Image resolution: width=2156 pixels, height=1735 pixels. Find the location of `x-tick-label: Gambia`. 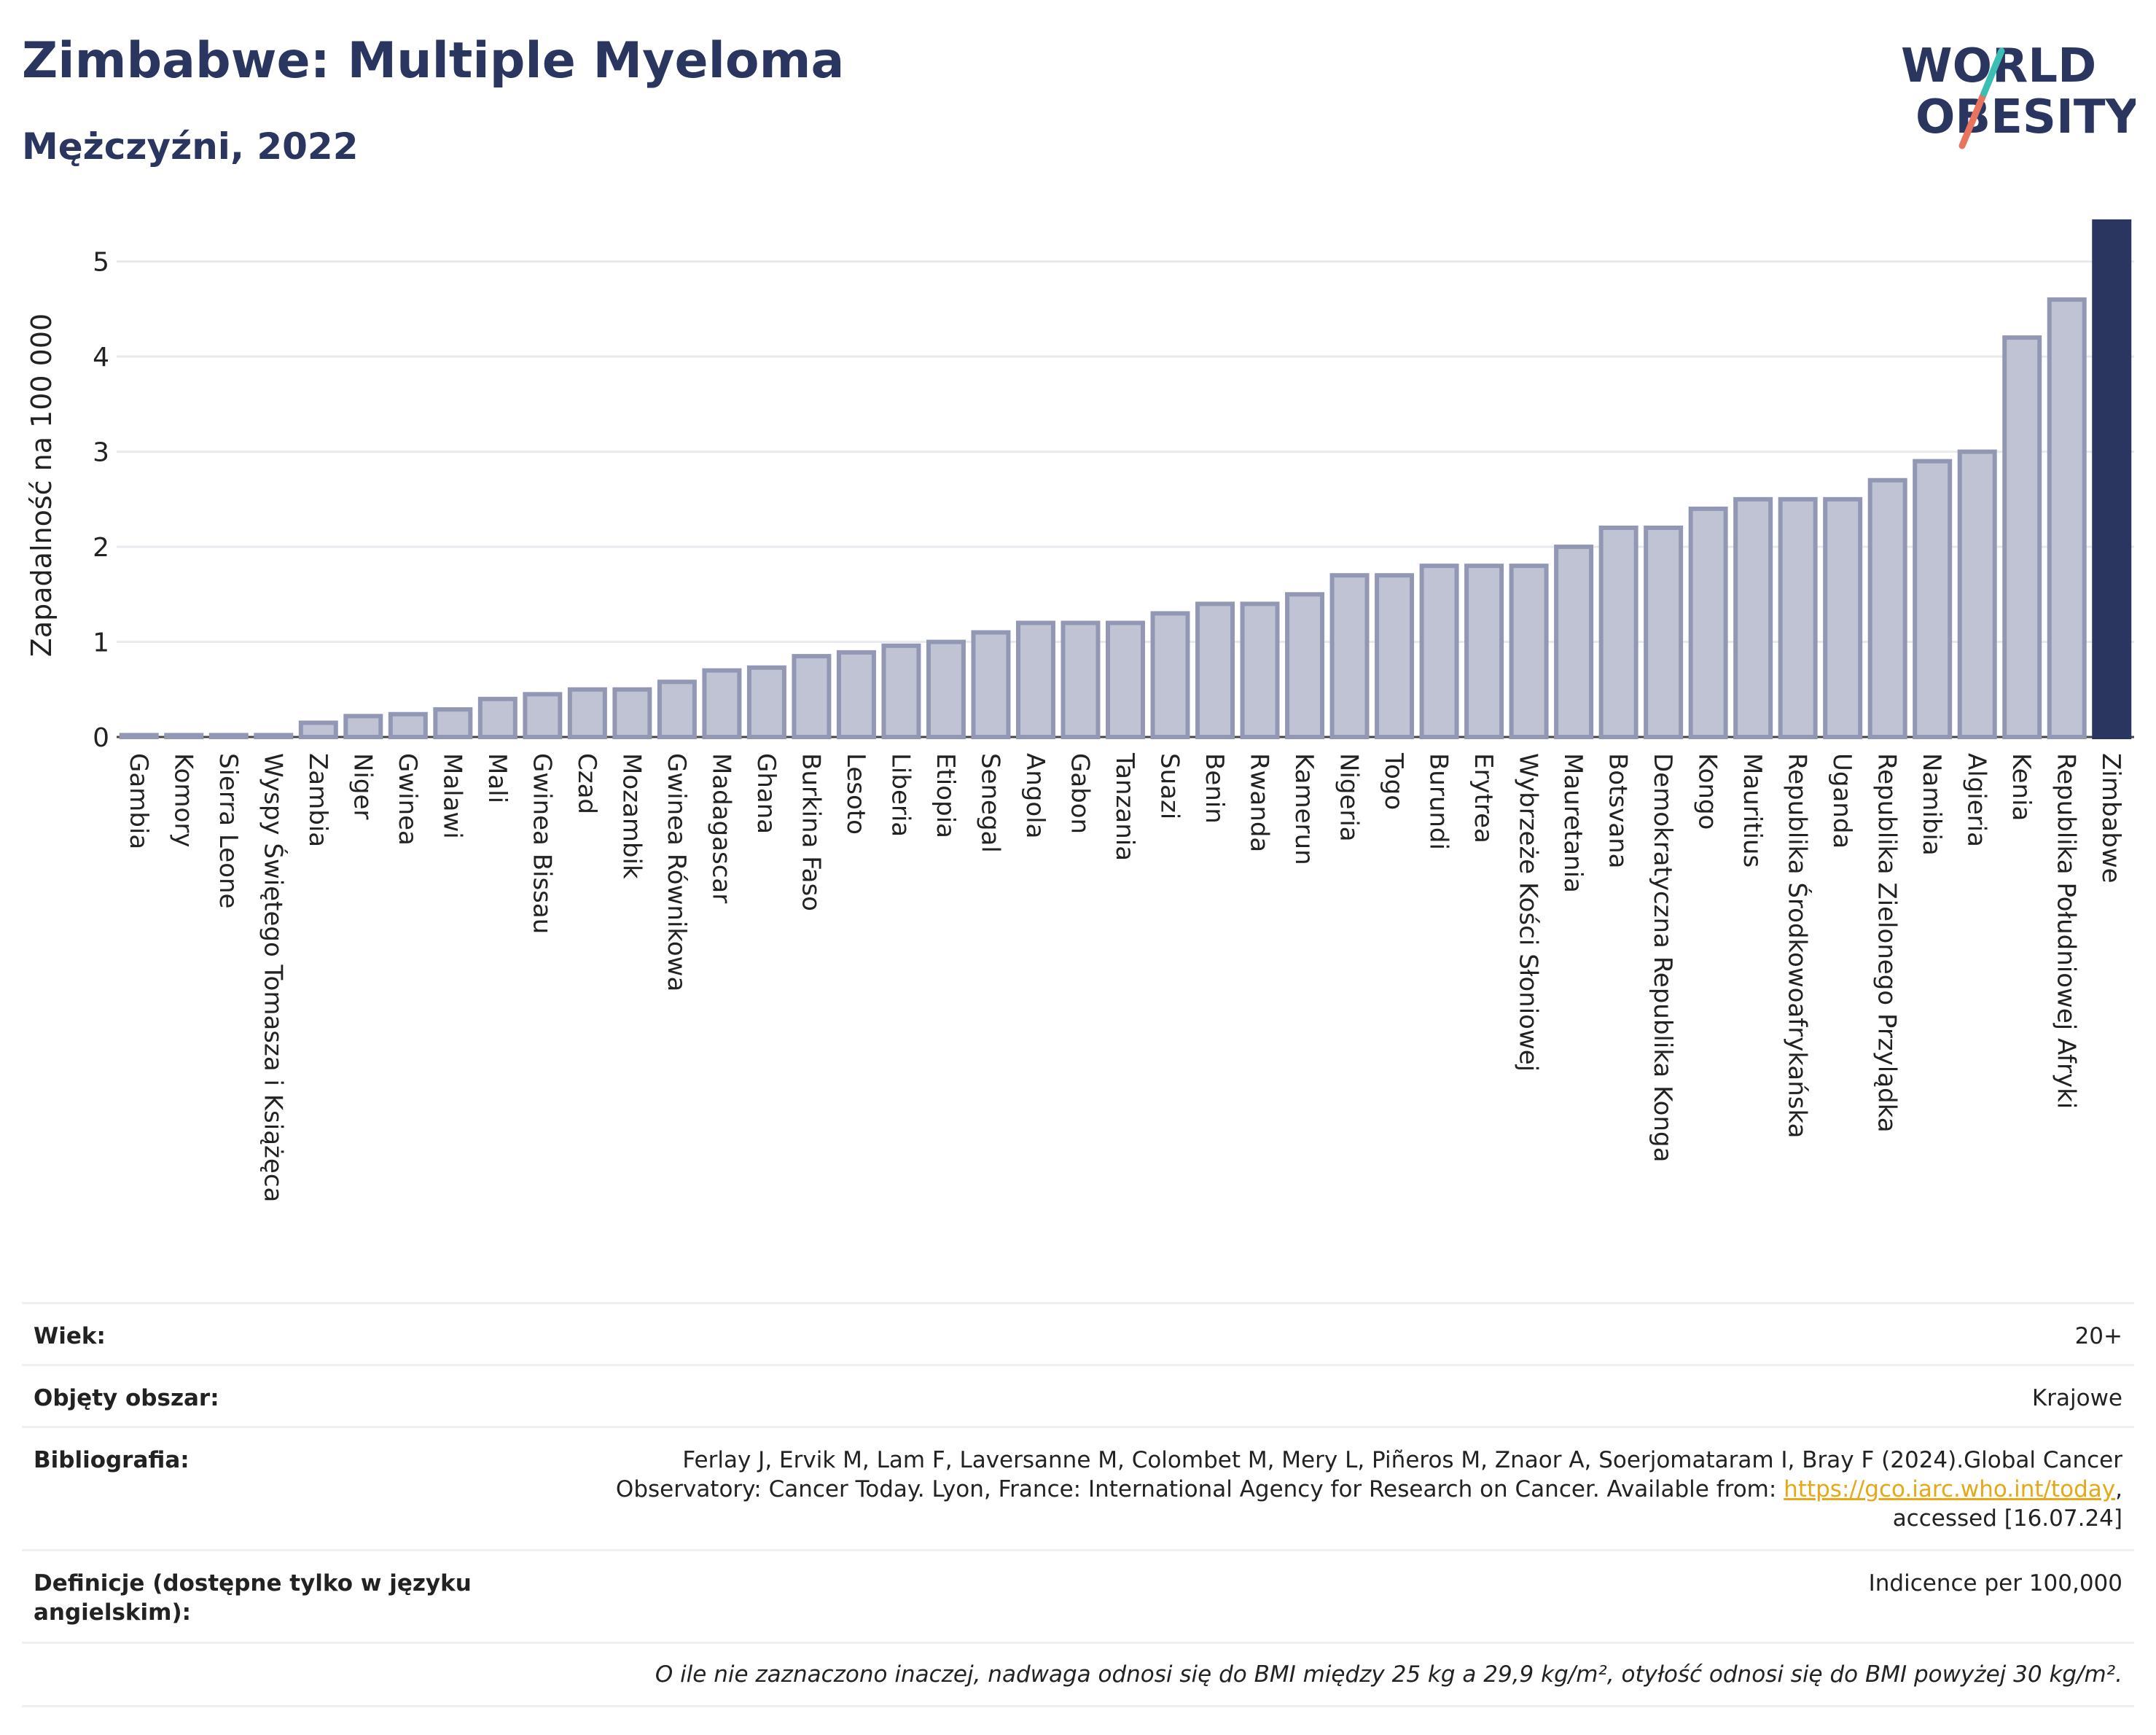

x-tick-label: Gambia is located at coordinates (139, 801).